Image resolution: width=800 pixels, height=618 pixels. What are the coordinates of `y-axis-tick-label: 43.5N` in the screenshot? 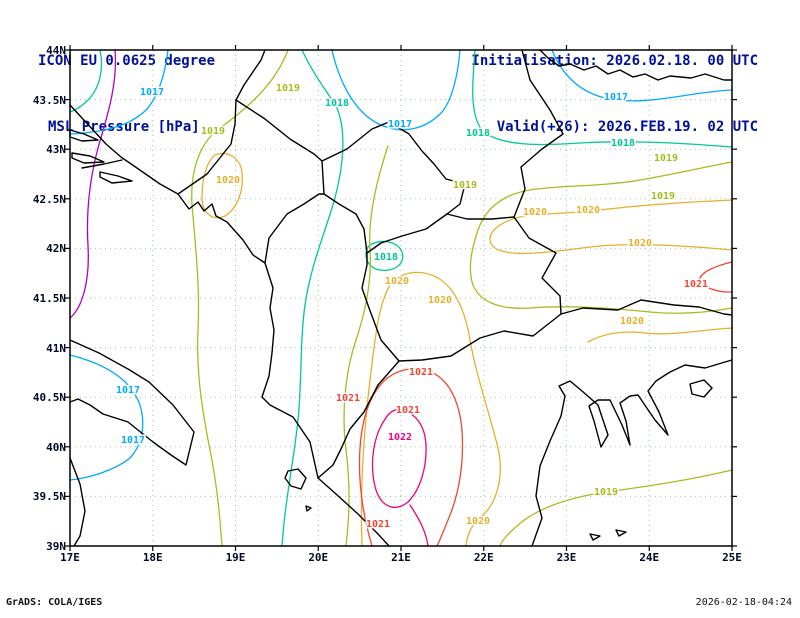 It's located at (49, 100).